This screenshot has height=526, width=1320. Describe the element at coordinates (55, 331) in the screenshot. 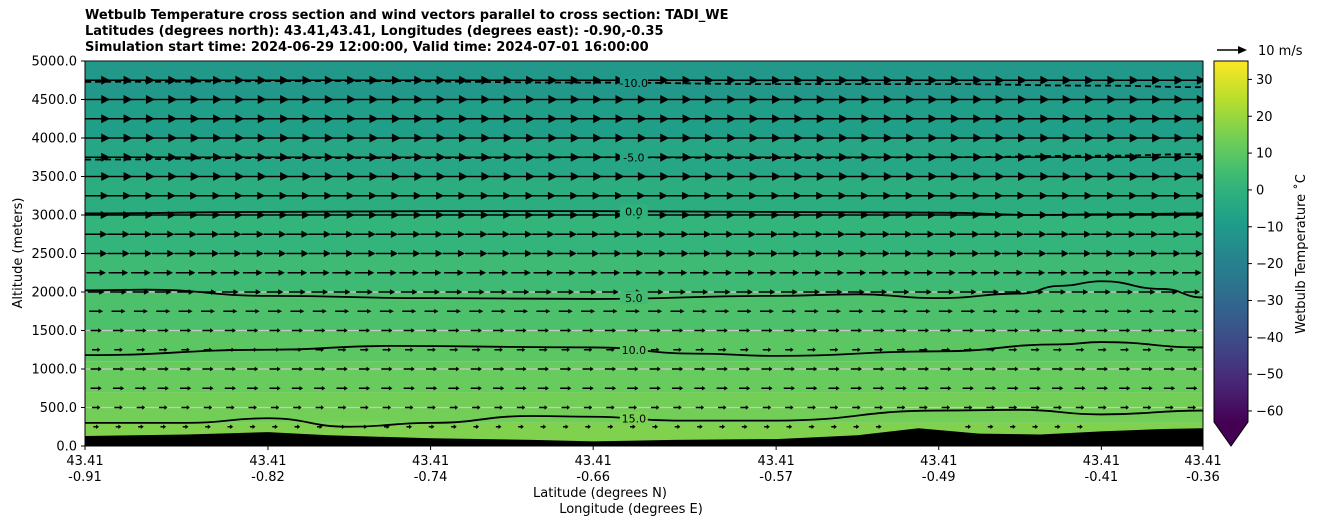

I see `y-tick-label: 1500.0` at that location.